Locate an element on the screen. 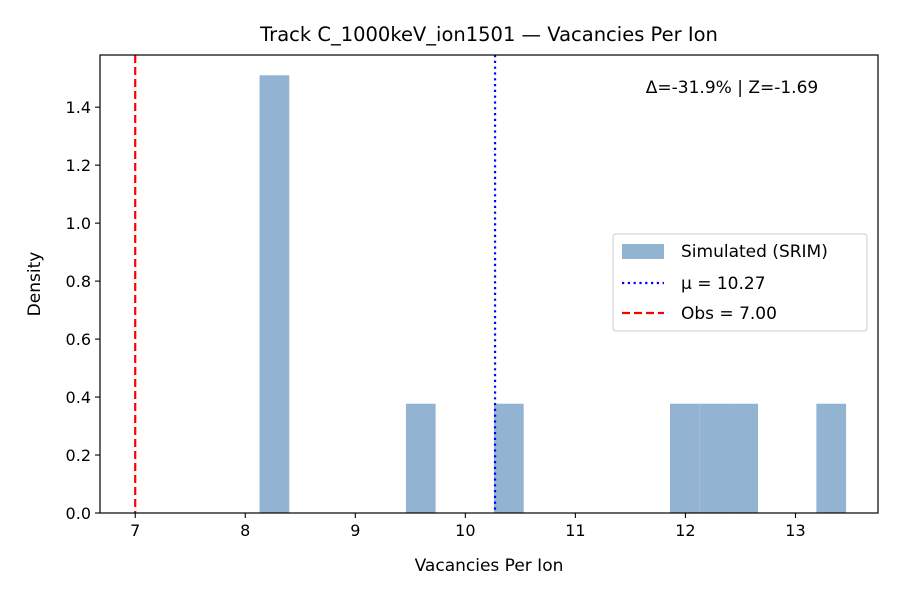 The width and height of the screenshot is (900, 604). legend-box is located at coordinates (740, 282).